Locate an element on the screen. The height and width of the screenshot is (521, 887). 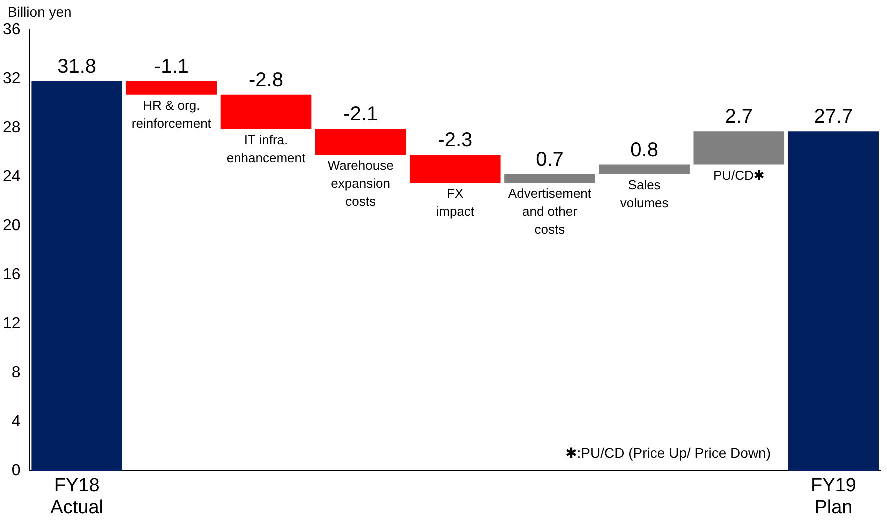
data-label: -2.1 is located at coordinates (361, 115).